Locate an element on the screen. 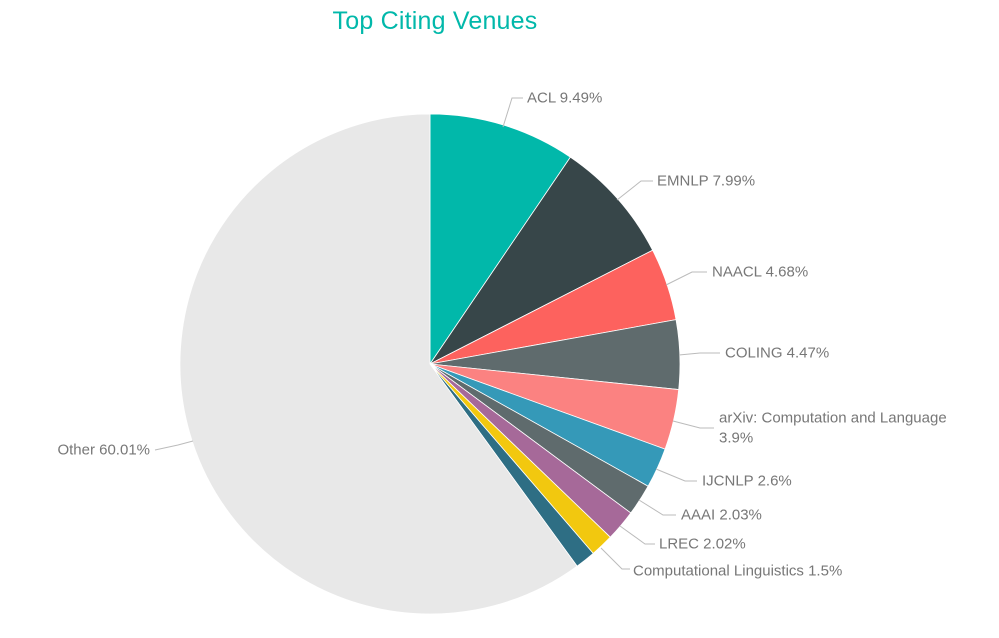 Image resolution: width=999 pixels, height=638 pixels. slice-label-aaai: AAAI 2.03% is located at coordinates (721, 515).